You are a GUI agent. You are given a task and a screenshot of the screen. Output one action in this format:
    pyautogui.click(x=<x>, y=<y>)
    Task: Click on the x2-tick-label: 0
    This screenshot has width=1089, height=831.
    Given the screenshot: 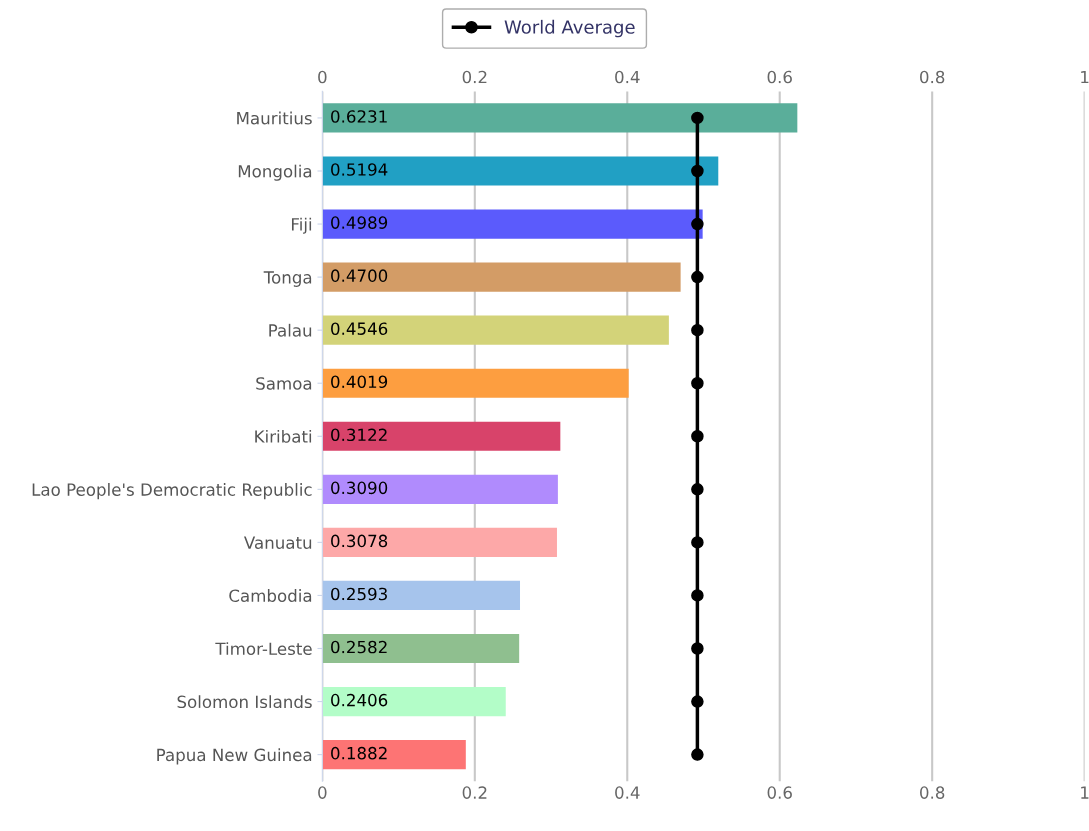 What is the action you would take?
    pyautogui.click(x=322, y=77)
    